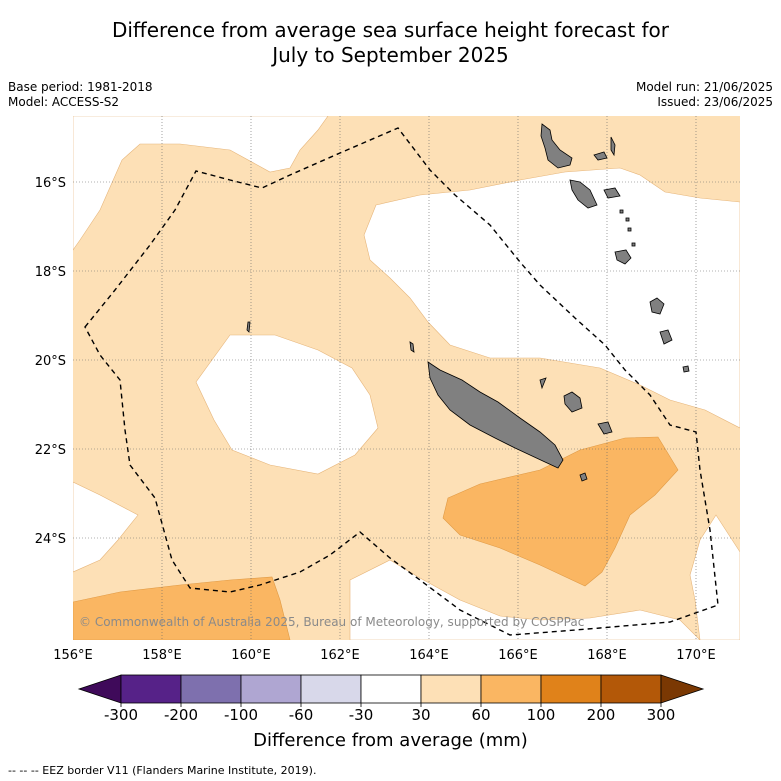  I want to click on colorbar-tick-label: 200, so click(601, 715).